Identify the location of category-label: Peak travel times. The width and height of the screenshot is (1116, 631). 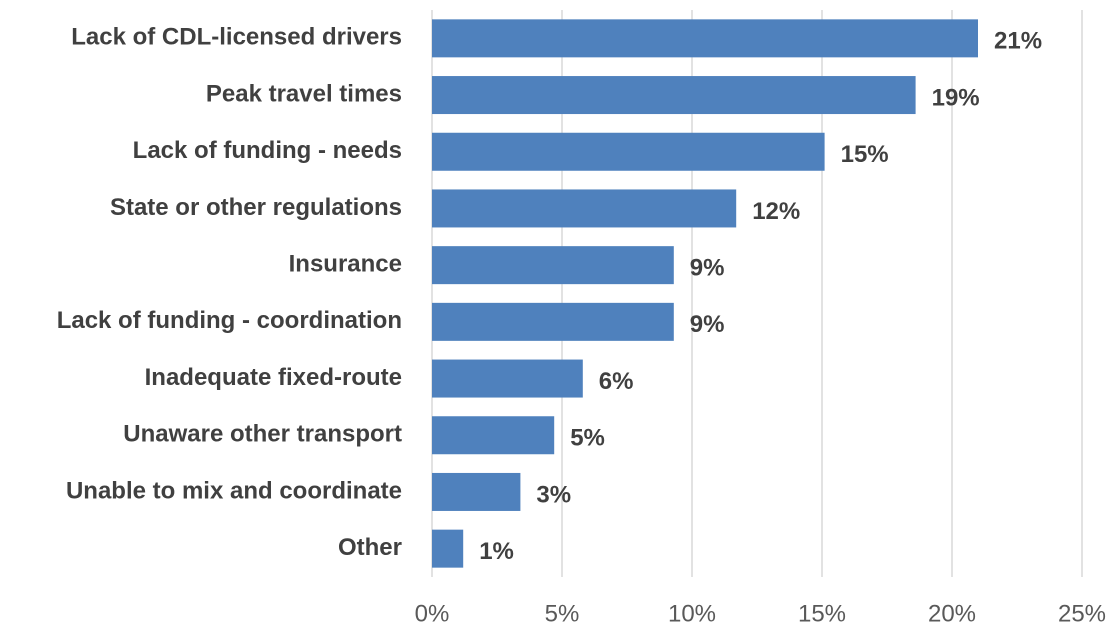
(304, 93).